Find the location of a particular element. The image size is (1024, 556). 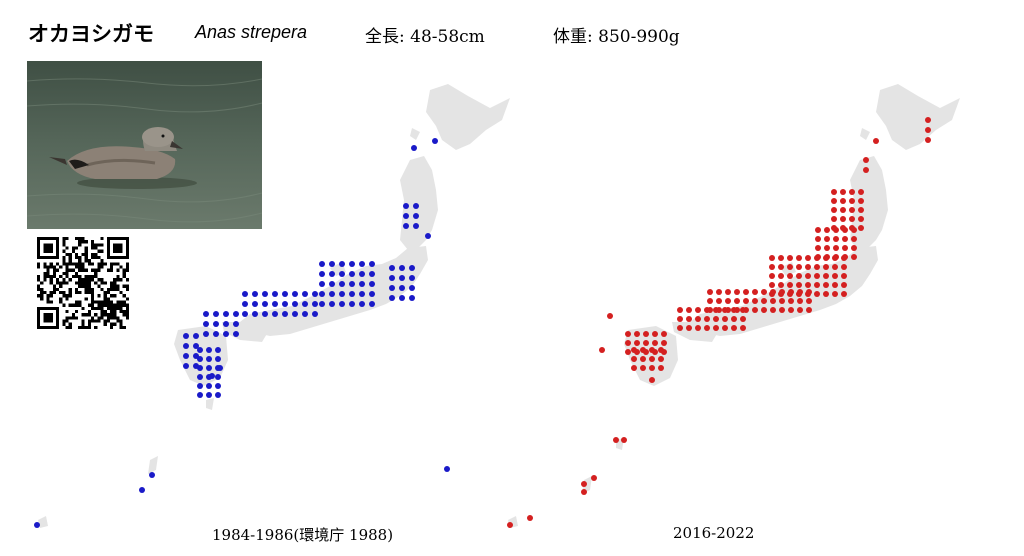

gadwall-duck-photo is located at coordinates (144, 145).